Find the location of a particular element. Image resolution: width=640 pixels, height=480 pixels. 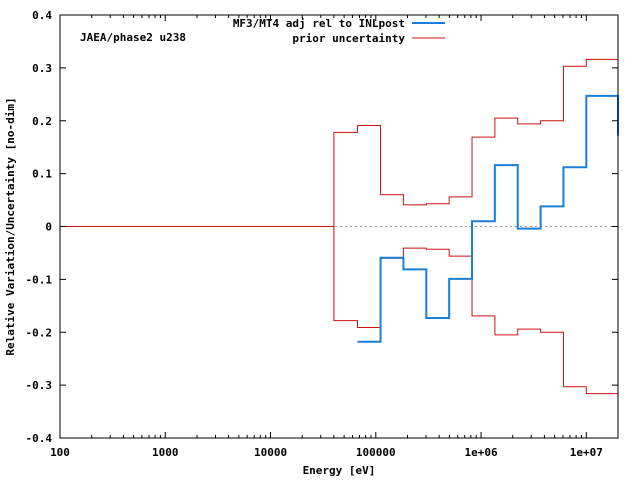

y-tick-label: 0.1 is located at coordinates (42, 174).